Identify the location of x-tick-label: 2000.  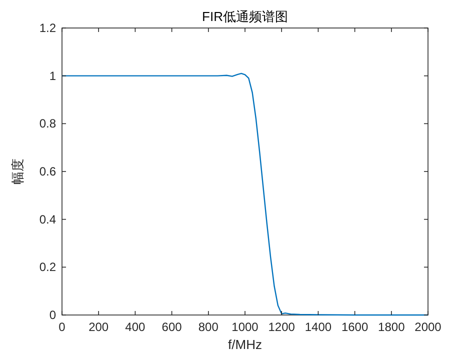
(428, 327).